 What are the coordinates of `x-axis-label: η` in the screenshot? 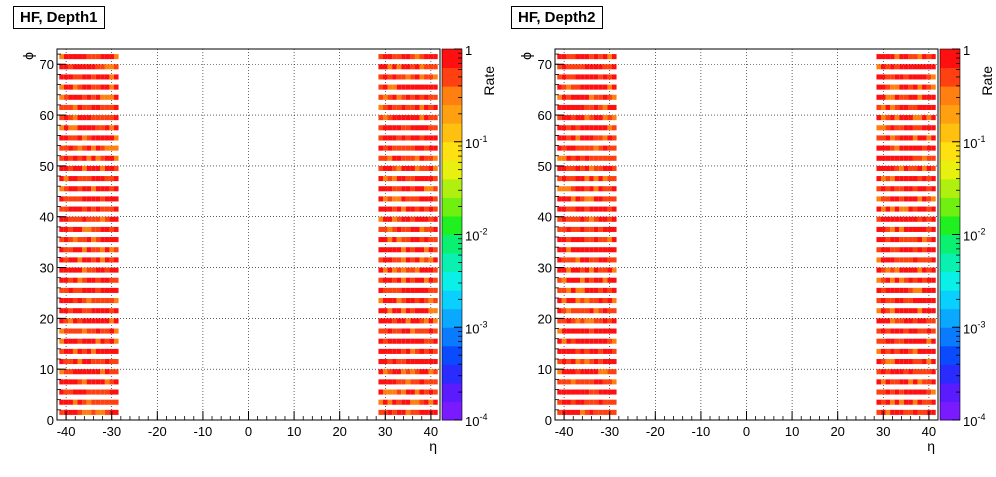 It's located at (931, 446).